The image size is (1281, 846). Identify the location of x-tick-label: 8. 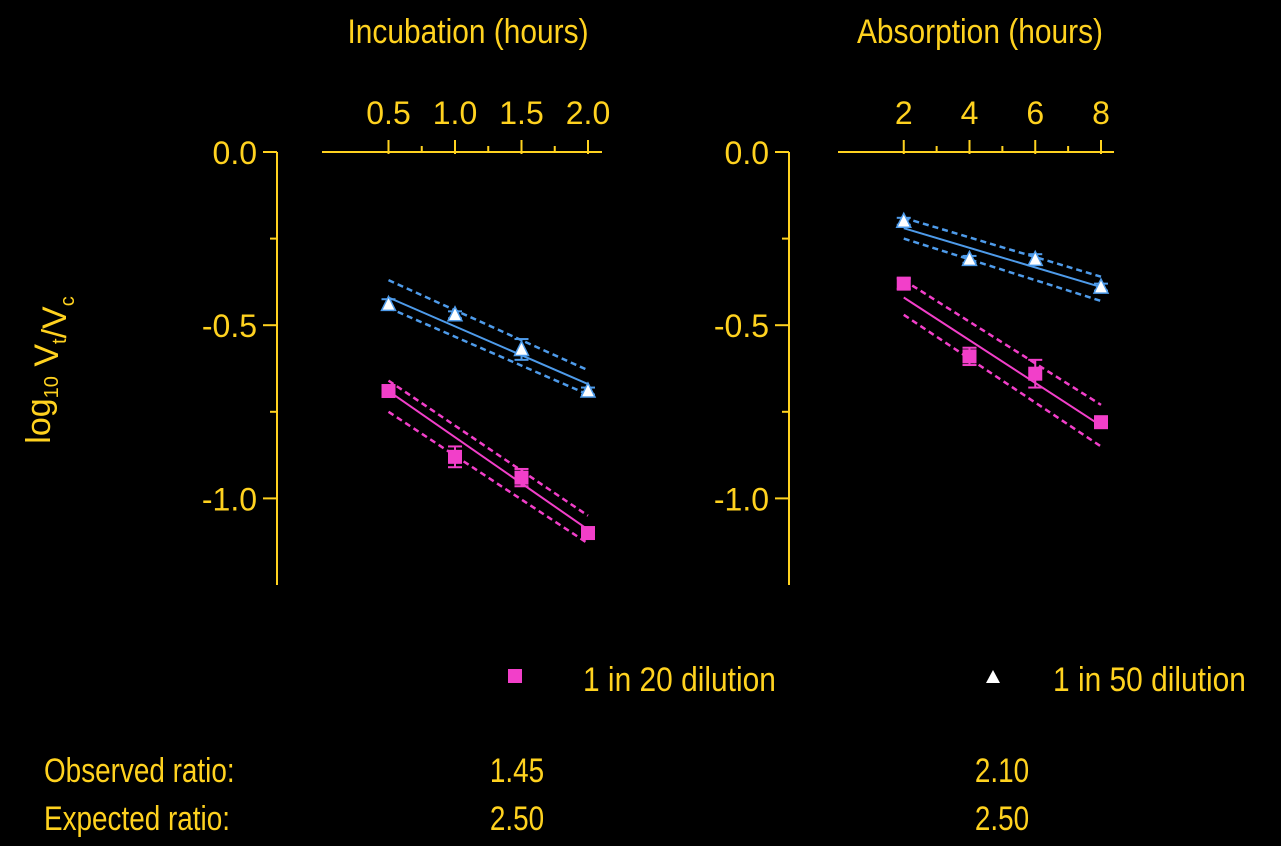
(1101, 113).